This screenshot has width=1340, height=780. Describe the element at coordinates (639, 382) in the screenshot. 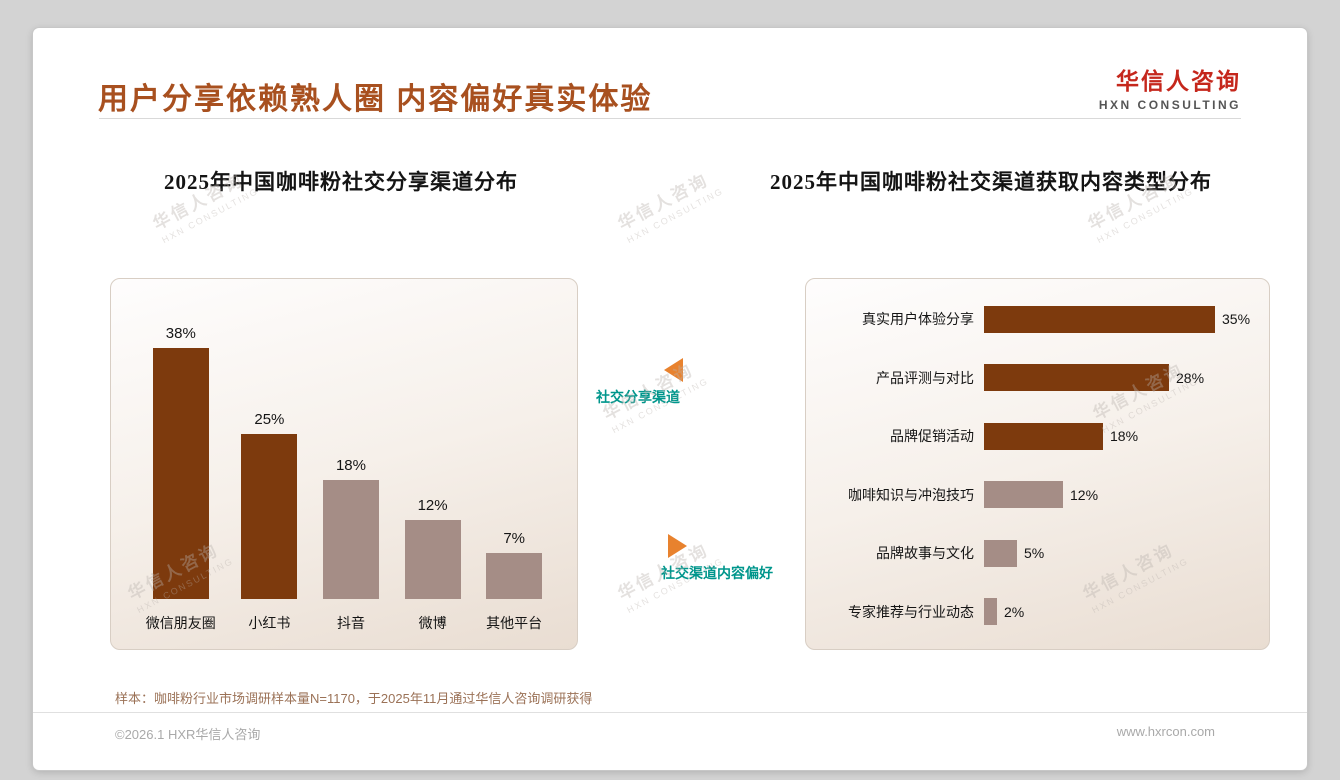

I see `social-share-channel-callout: 社交分享渠道` at that location.